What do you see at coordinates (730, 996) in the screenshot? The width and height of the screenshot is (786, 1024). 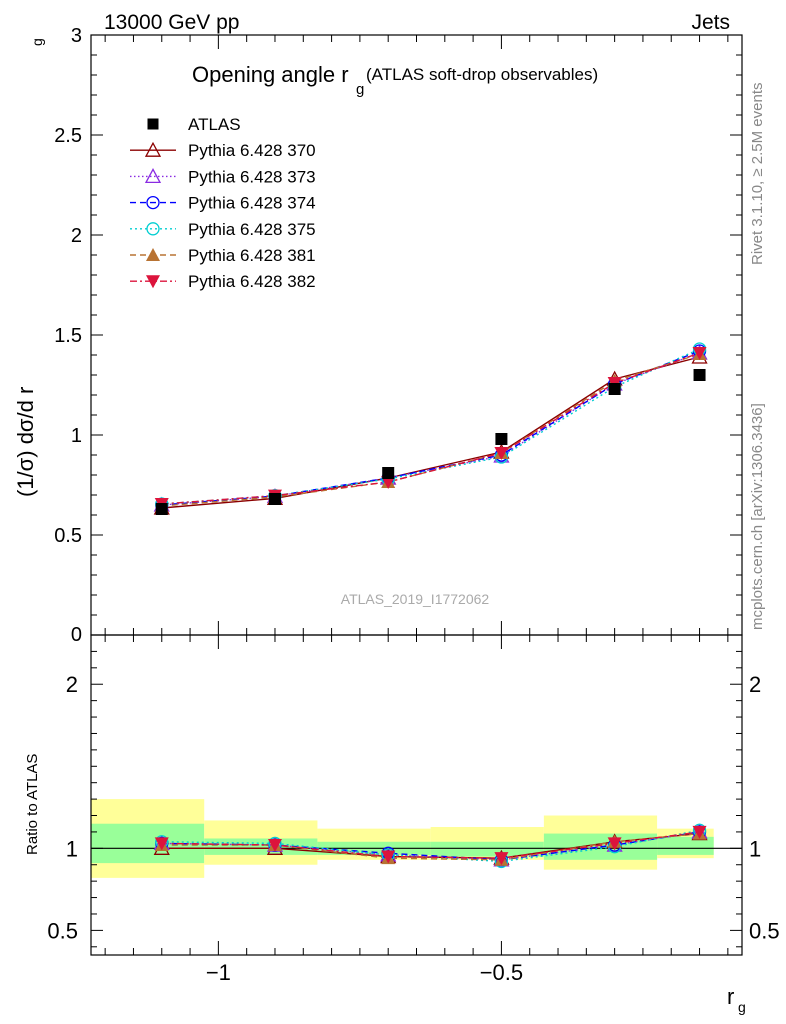 I see `x-axis-label: r` at bounding box center [730, 996].